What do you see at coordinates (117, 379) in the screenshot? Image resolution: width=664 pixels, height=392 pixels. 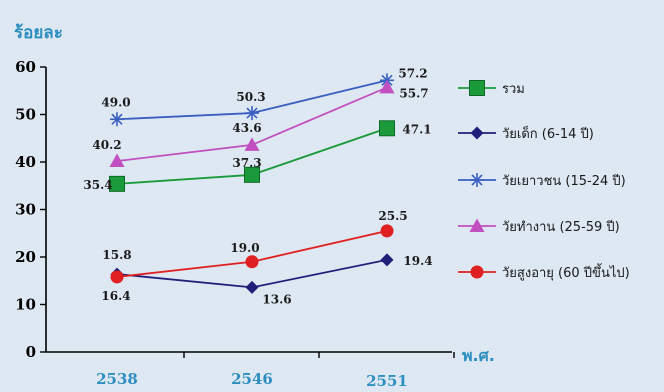 I see `x-tick-label: 2538` at bounding box center [117, 379].